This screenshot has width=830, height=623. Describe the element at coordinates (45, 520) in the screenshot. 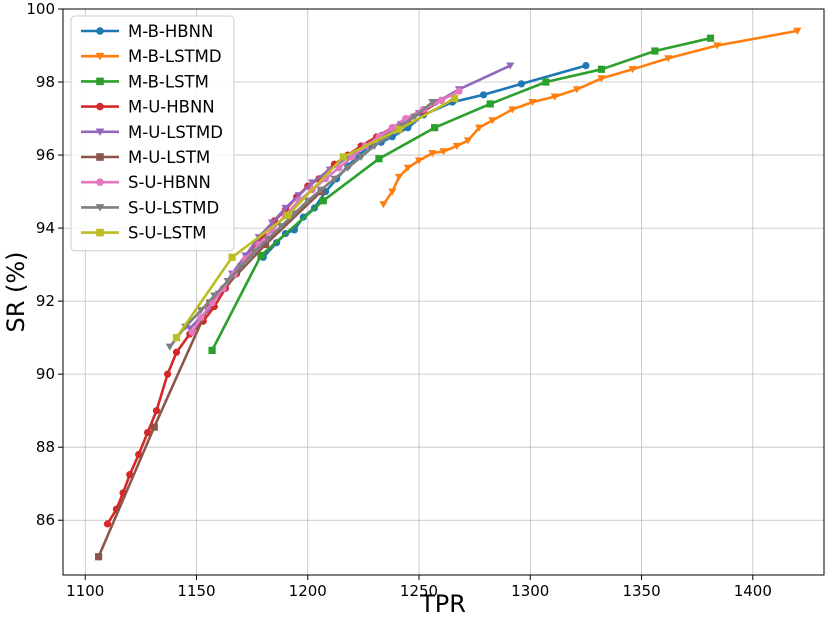

I see `y-tick-label: 86` at that location.